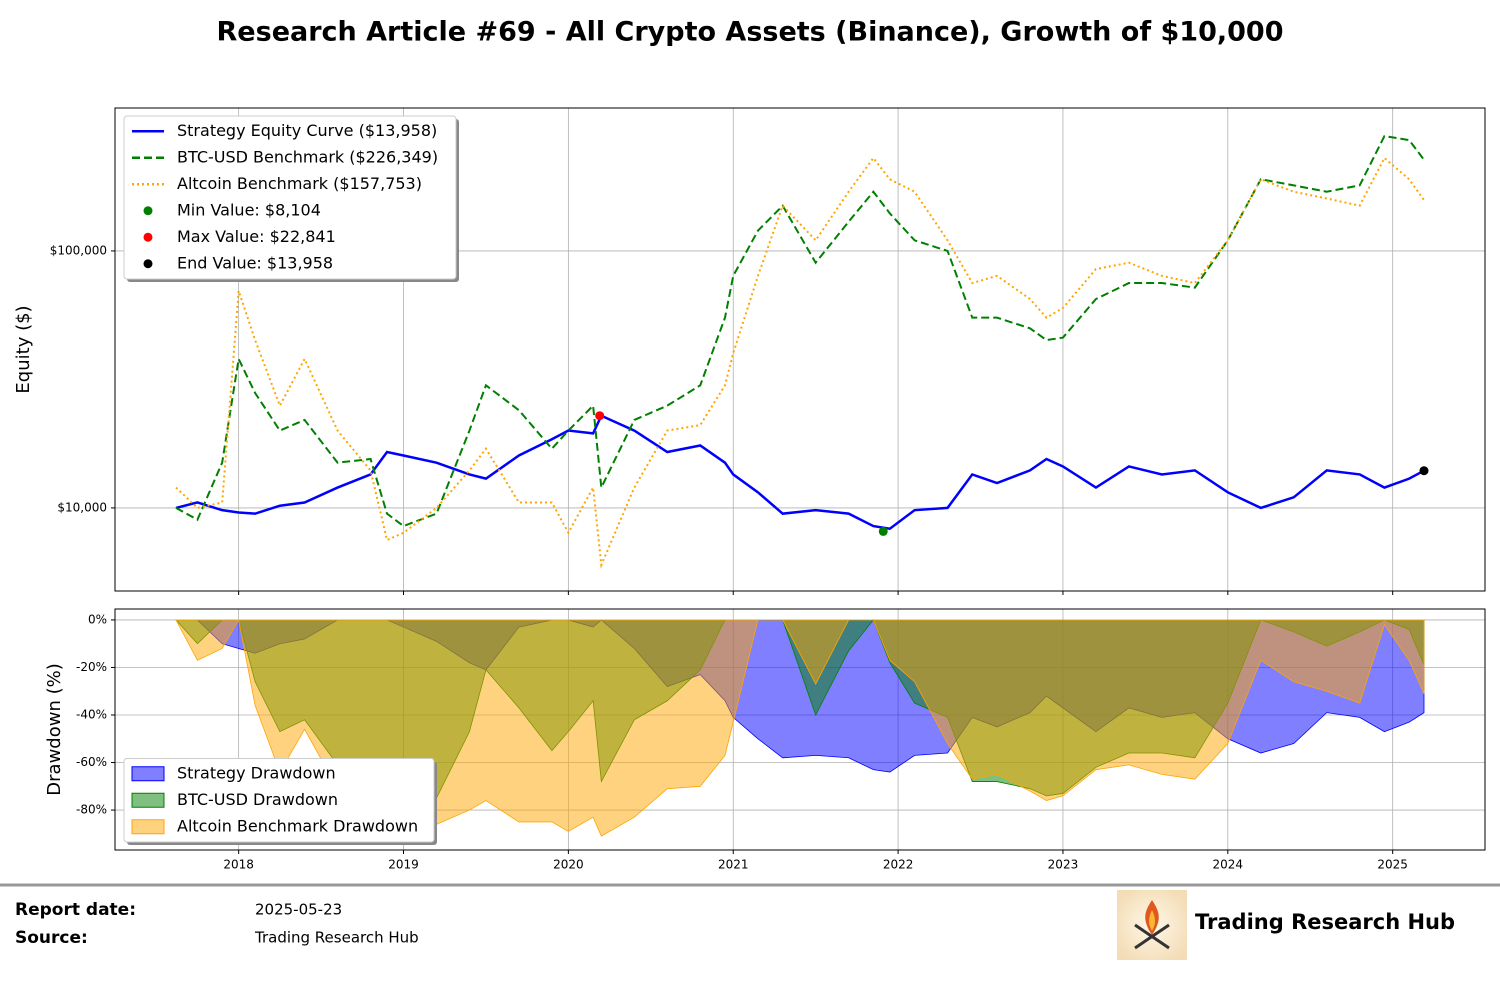 This screenshot has height=1000, width=1500. I want to click on legend-label: BTC-USD Drawdown, so click(257, 799).